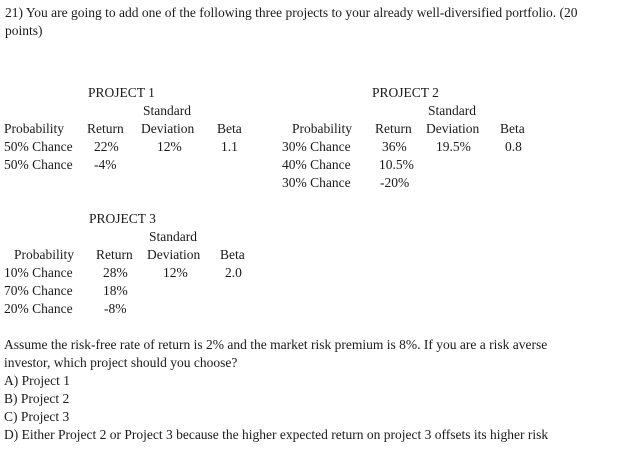 Image resolution: width=630 pixels, height=450 pixels. I want to click on project-3-row-3-return: -8%, so click(115, 308).